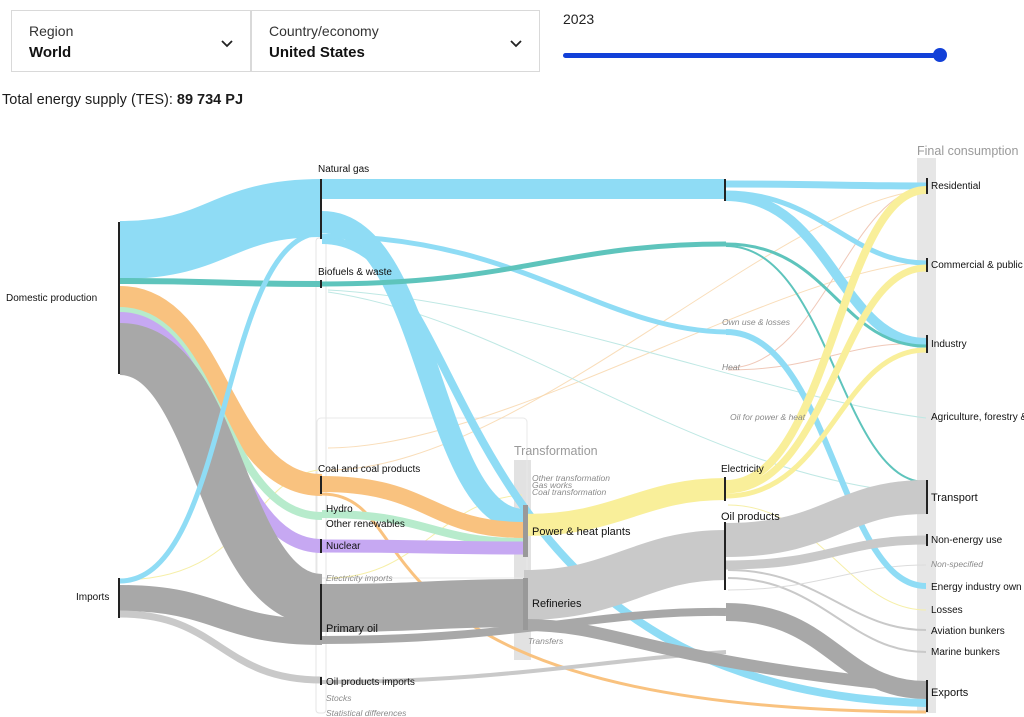  What do you see at coordinates (556, 451) in the screenshot?
I see `stage-header-transformation: Transformation` at bounding box center [556, 451].